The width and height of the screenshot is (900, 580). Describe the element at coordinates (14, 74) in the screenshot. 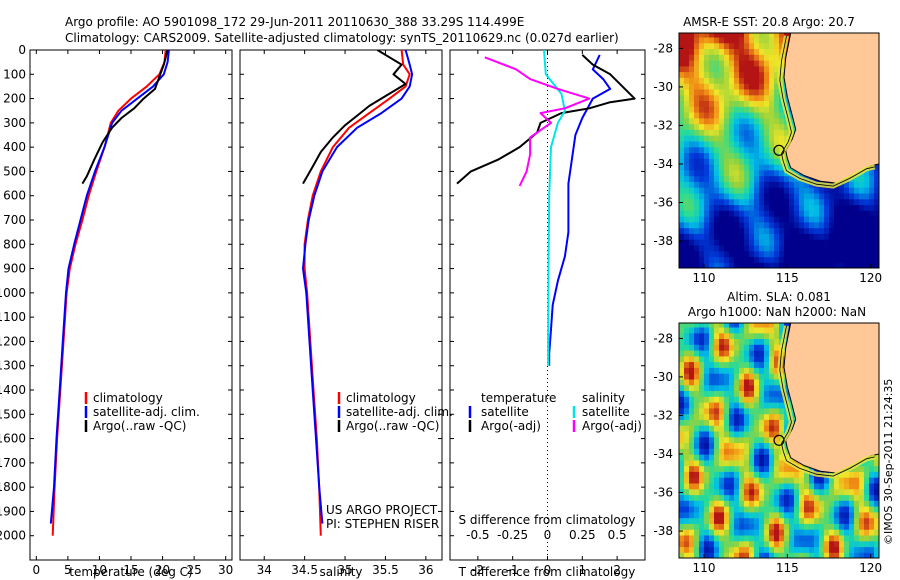

I see `depth-tick-label: 100` at that location.